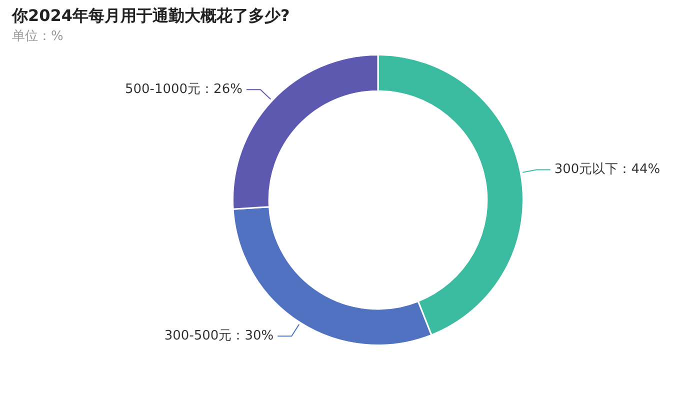 The width and height of the screenshot is (699, 393). Describe the element at coordinates (607, 170) in the screenshot. I see `slice-label: 300元以下：44%` at that location.